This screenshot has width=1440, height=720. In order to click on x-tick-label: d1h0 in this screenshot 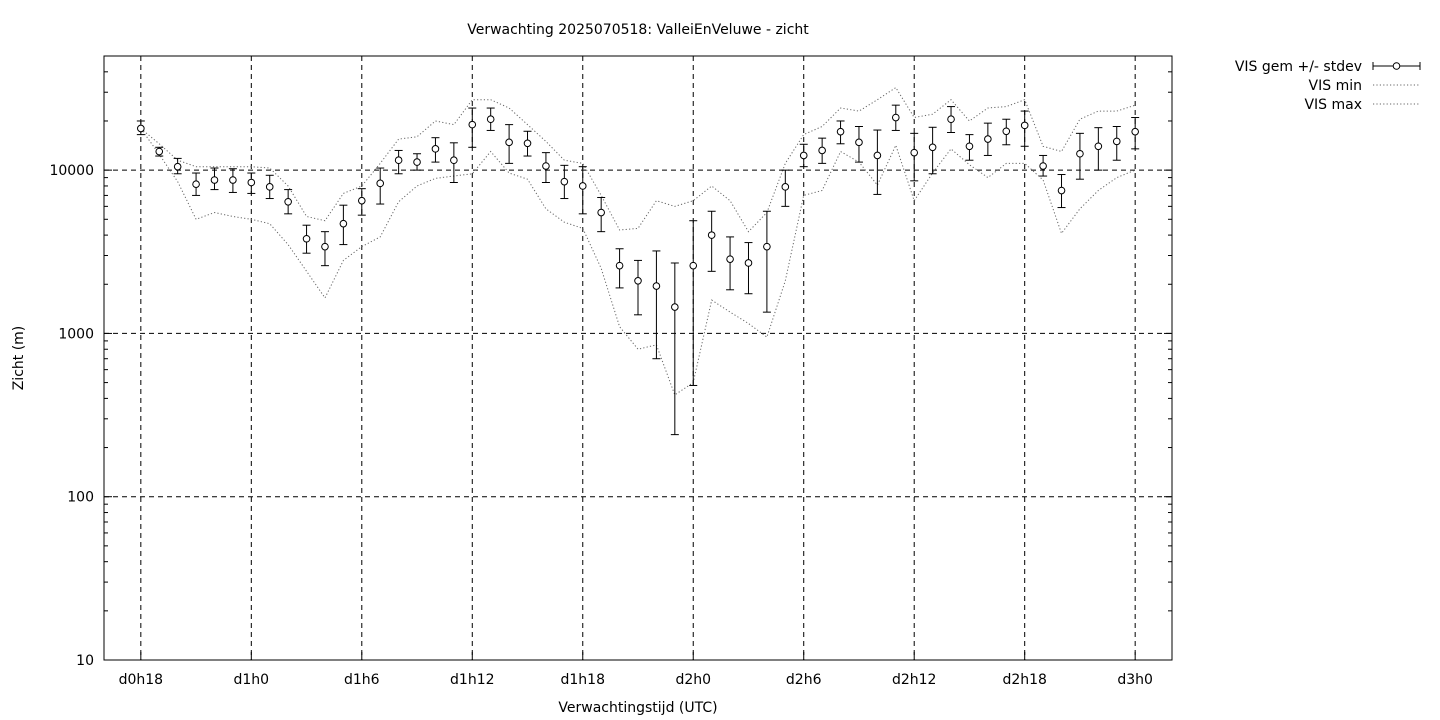, I will do `click(252, 680)`.